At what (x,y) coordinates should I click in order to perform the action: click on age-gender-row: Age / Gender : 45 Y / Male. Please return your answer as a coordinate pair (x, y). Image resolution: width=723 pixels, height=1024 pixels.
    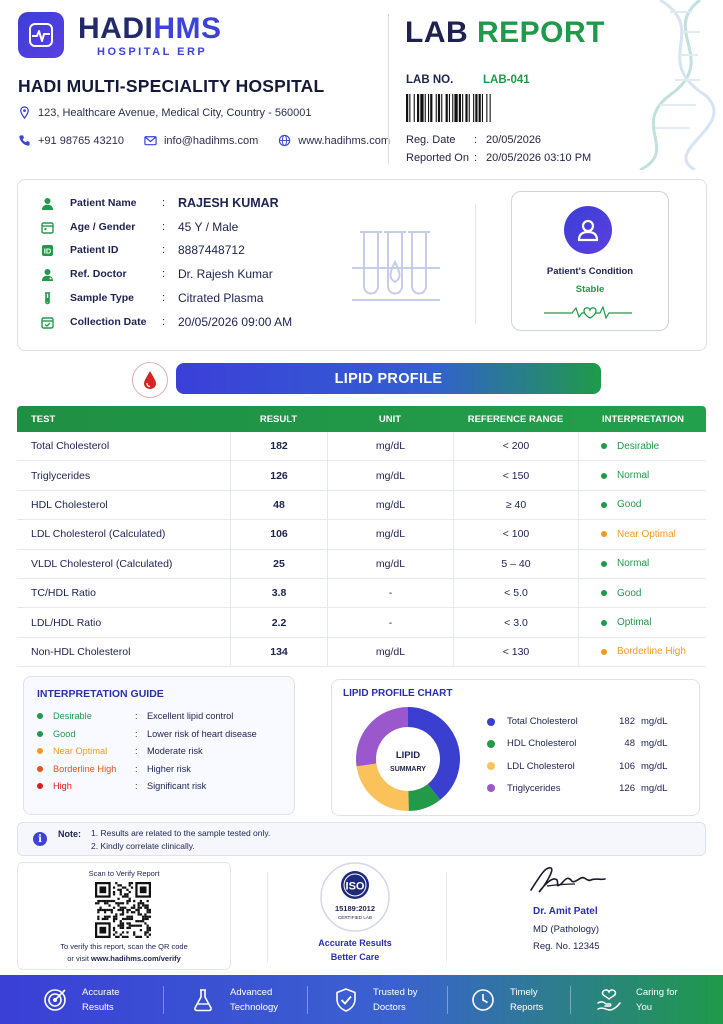
    Looking at the image, I should click on (139, 227).